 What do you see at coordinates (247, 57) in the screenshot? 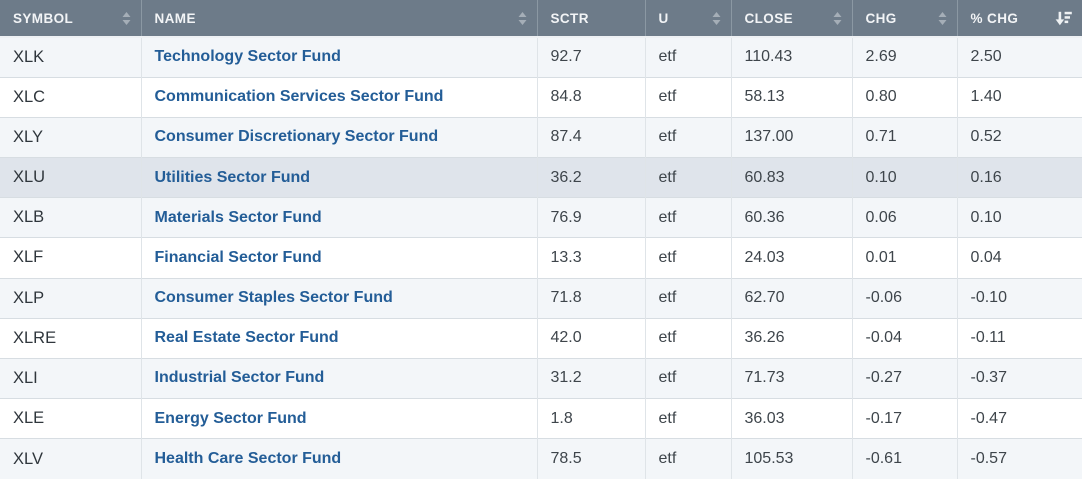
I see `fund-name-link: Technology Sector Fund` at bounding box center [247, 57].